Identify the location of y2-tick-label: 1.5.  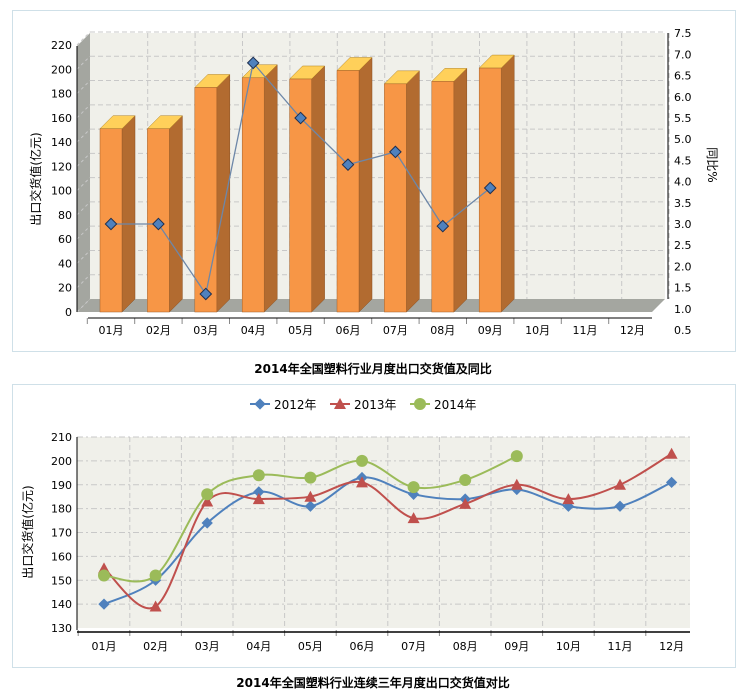
(683, 288).